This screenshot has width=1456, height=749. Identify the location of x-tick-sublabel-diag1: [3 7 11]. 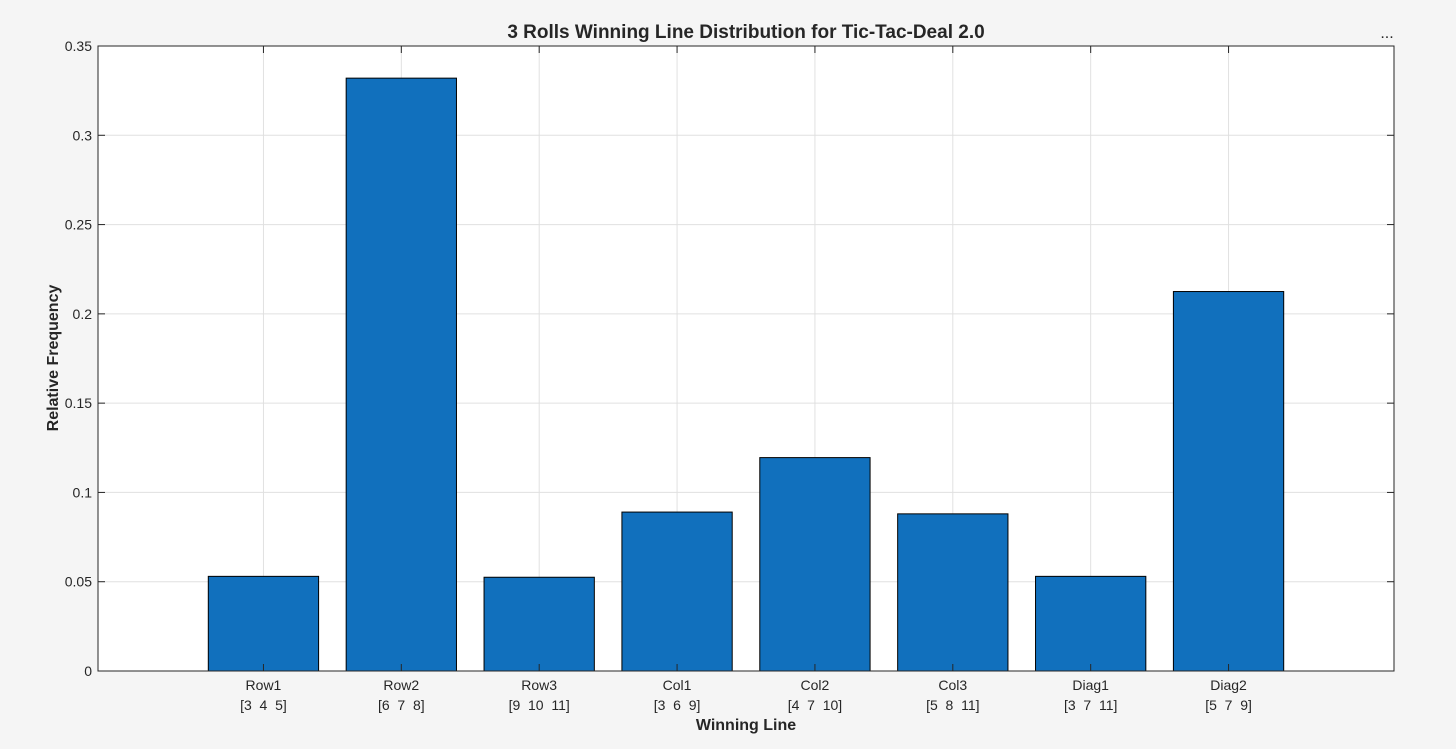
(1090, 705).